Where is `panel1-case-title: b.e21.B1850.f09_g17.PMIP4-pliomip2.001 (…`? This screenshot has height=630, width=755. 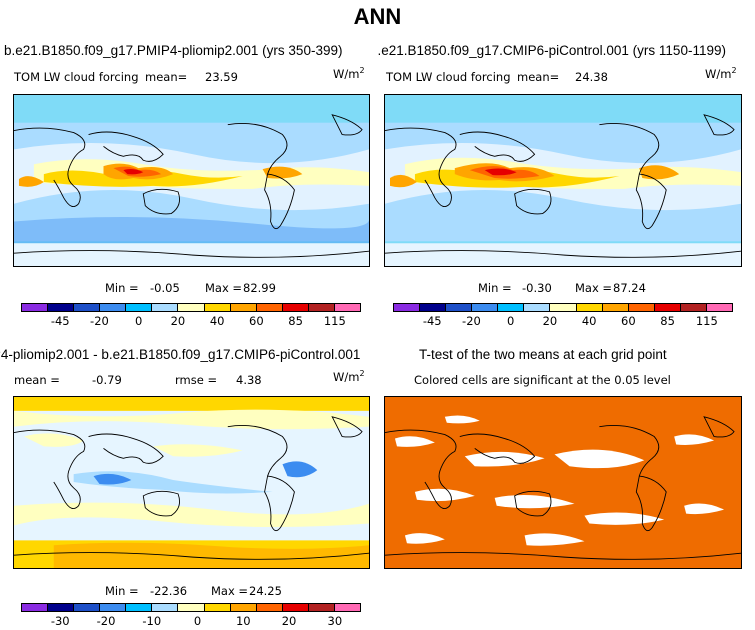
panel1-case-title: b.e21.B1850.f09_g17.PMIP4-pliomip2.001 (… is located at coordinates (173, 50).